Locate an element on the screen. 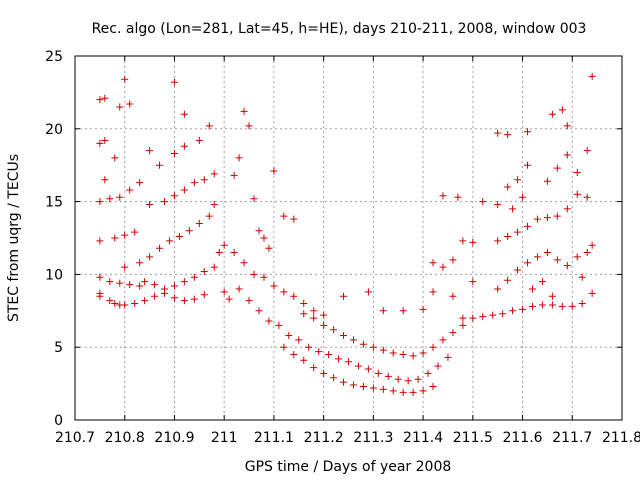  x-tick-label: 211.4 is located at coordinates (423, 438).